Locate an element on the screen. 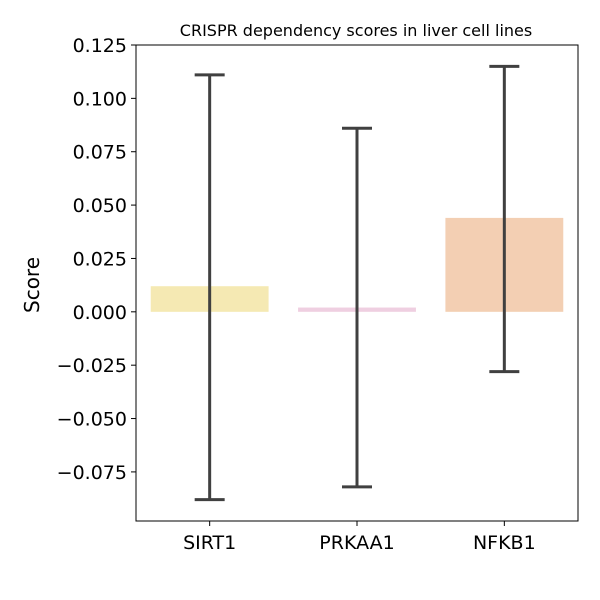  y-tick-label: 0.075 is located at coordinates (100, 153).